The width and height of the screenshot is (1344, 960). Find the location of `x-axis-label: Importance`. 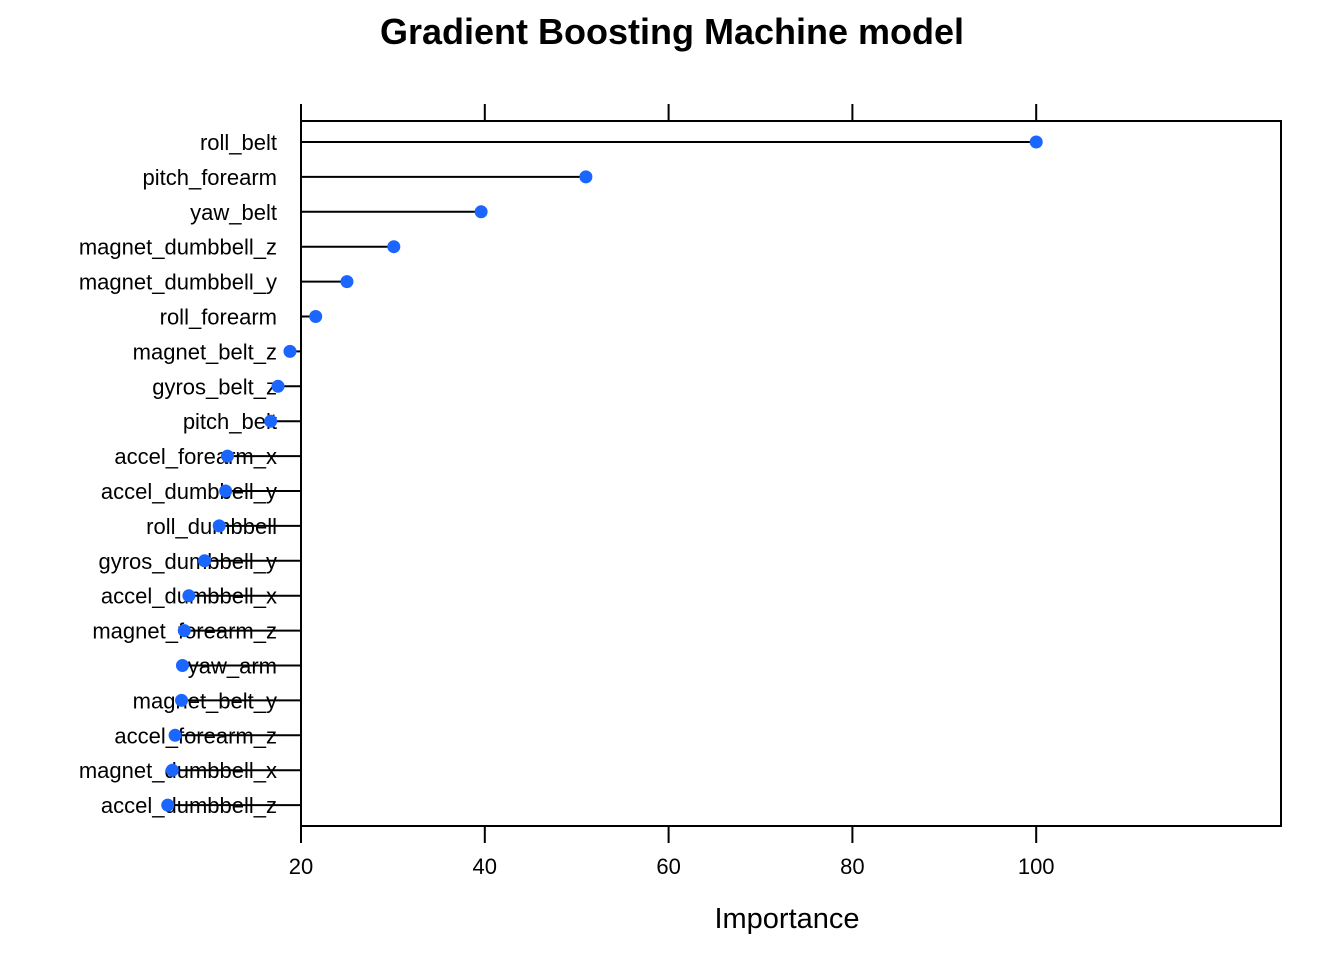

x-axis-label: Importance is located at coordinates (786, 919).